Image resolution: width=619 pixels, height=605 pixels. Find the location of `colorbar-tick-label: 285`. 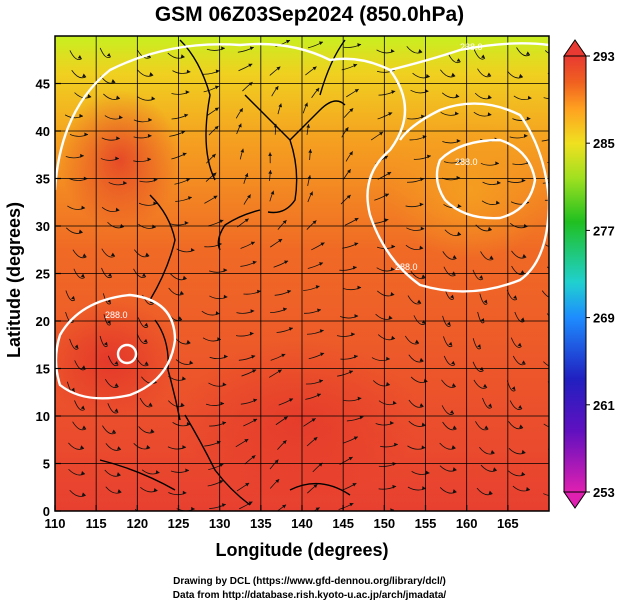

colorbar-tick-label: 285 is located at coordinates (604, 143).